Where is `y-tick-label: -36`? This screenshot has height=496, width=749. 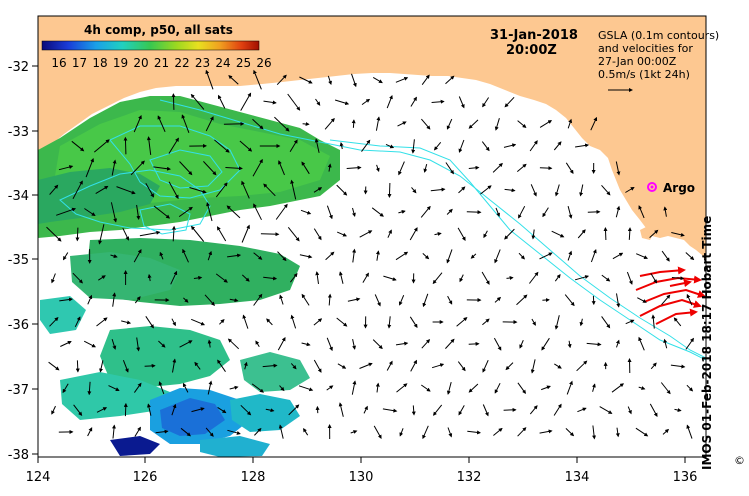
y-tick-label: -36 is located at coordinates (18, 325).